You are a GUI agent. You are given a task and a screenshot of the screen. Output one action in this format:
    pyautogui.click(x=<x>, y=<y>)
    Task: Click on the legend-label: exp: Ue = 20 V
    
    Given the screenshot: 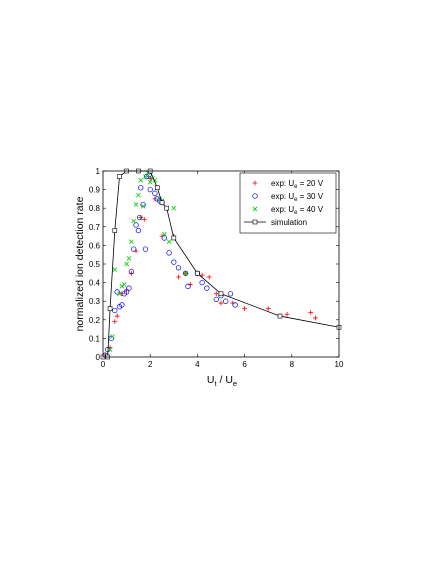 What is the action you would take?
    pyautogui.click(x=297, y=184)
    